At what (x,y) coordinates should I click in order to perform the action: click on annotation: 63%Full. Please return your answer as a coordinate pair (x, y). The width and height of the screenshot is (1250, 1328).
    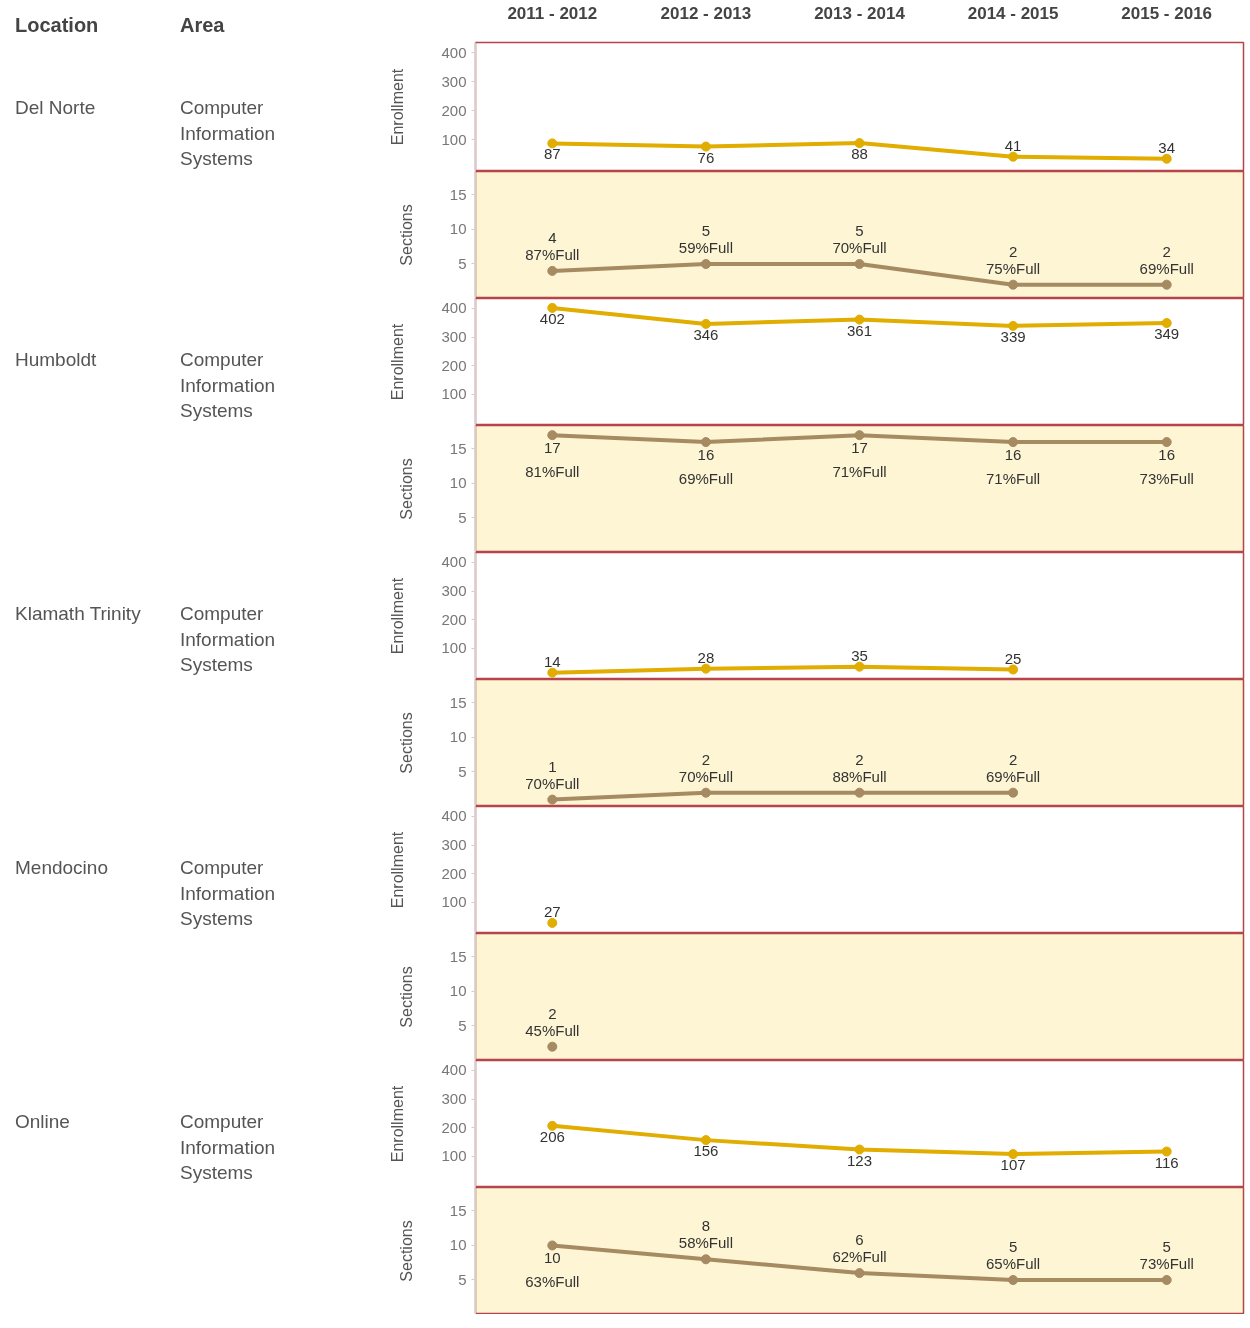
    Looking at the image, I should click on (552, 1282).